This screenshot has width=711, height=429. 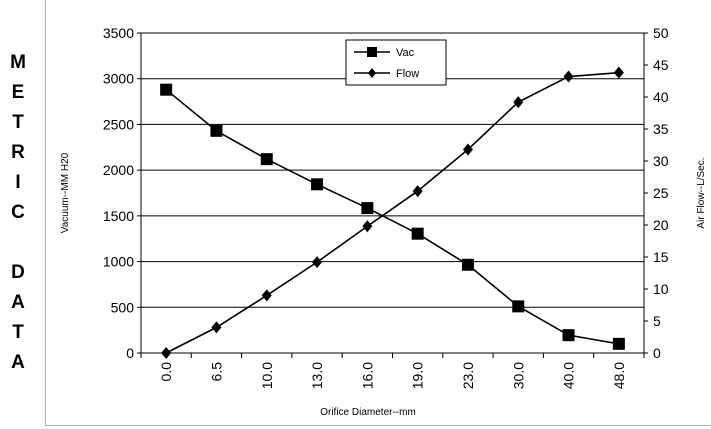 I want to click on x-tick-label: 6.5, so click(x=216, y=372).